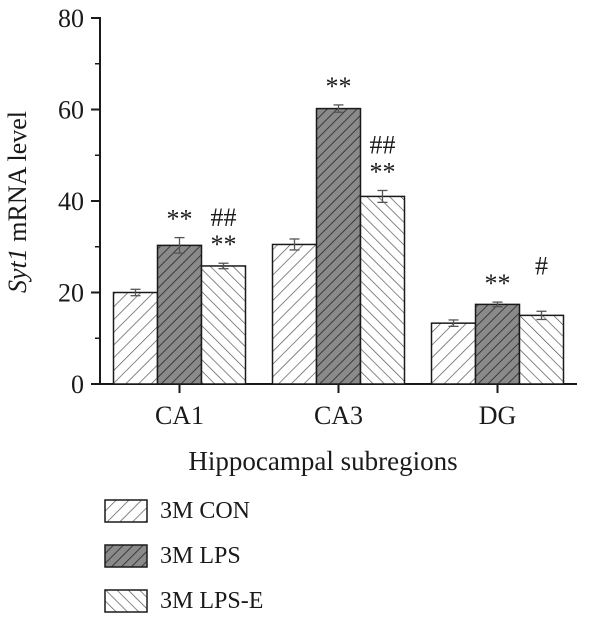 This screenshot has width=600, height=633. What do you see at coordinates (200, 556) in the screenshot?
I see `legend-label-lps: 3M LPS` at bounding box center [200, 556].